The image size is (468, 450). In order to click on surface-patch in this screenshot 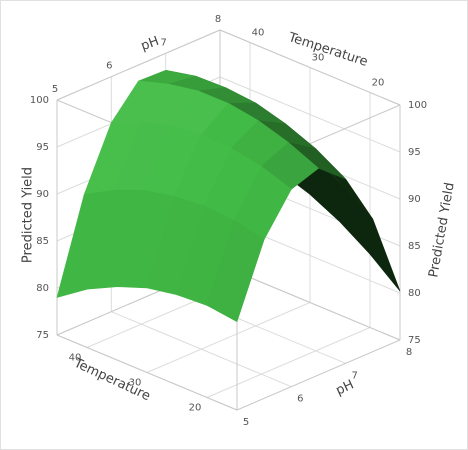, I will do `click(235, 271)`.